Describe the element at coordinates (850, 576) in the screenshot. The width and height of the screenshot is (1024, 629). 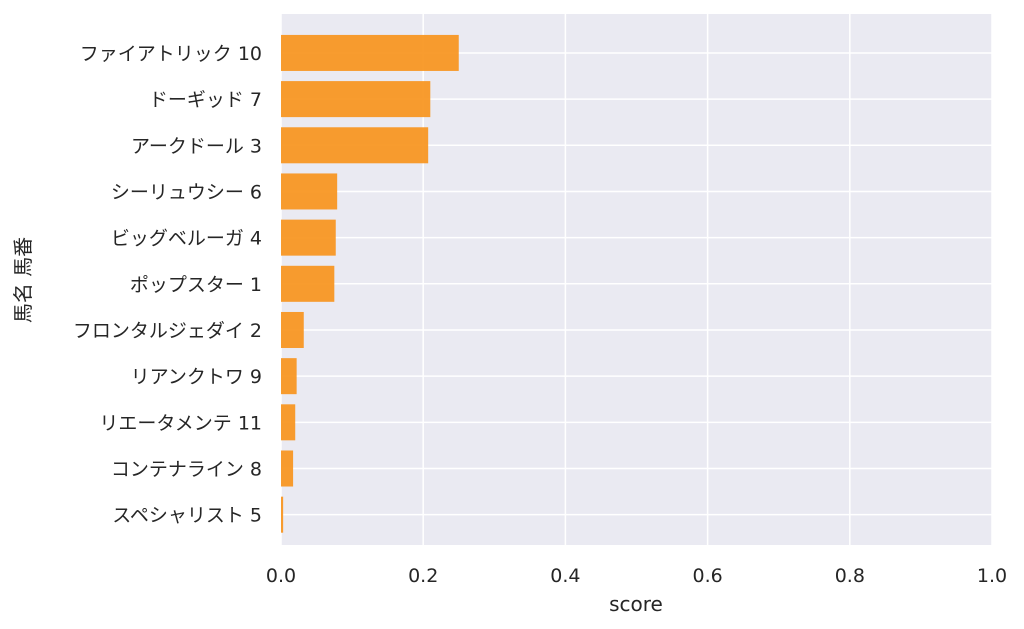
I see `x-tick-label: 0.8` at that location.